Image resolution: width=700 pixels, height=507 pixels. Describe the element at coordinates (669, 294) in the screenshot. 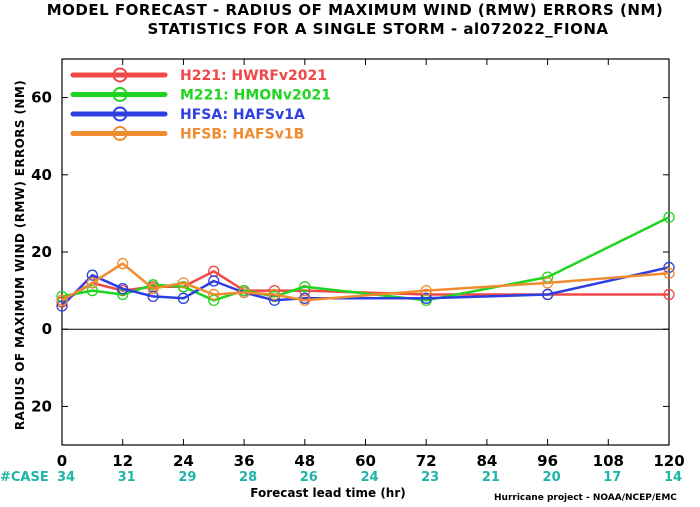

I see `data-point-h221` at that location.